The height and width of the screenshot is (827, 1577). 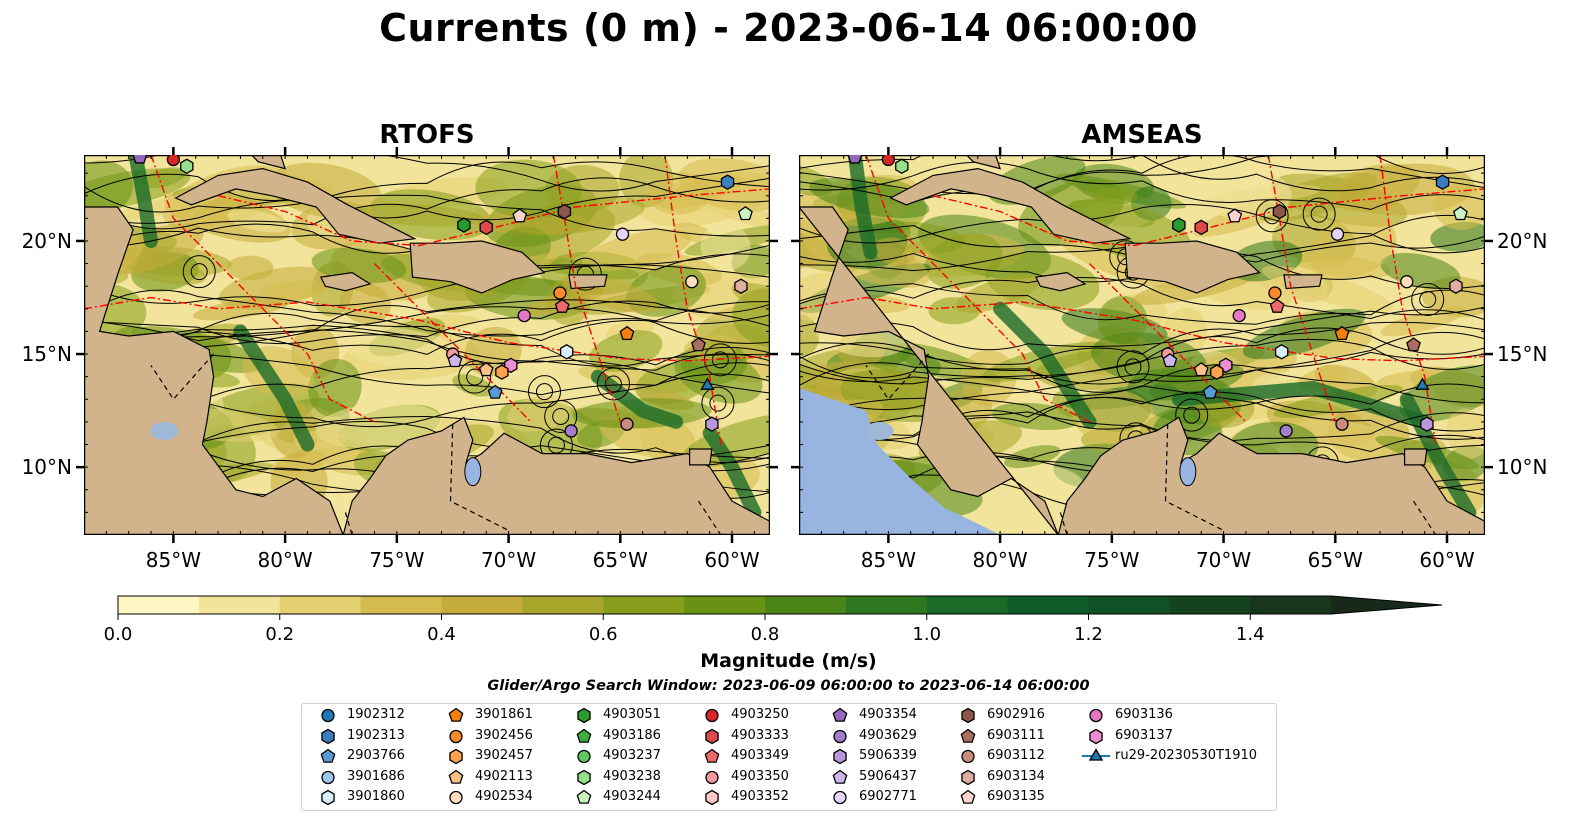 I want to click on legend-label: ru29-20230530T1910, so click(x=1186, y=755).